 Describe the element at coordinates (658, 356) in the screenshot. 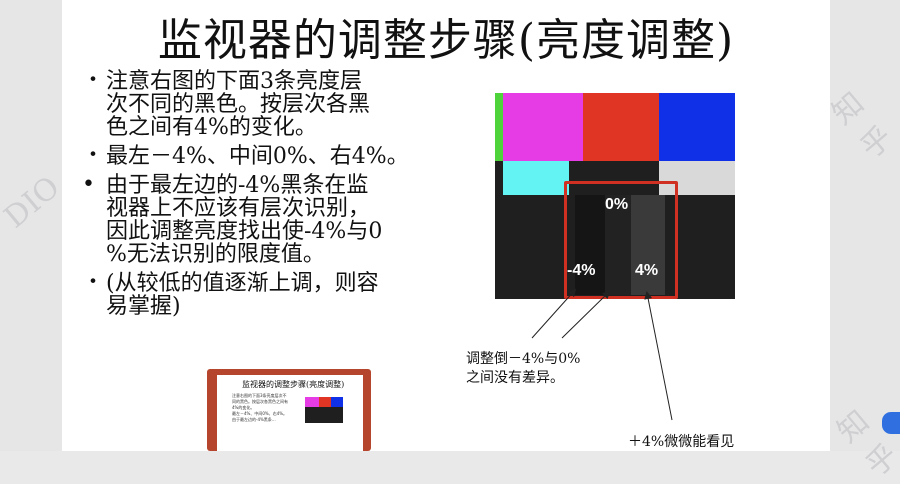

I see `arrow-plus4` at that location.